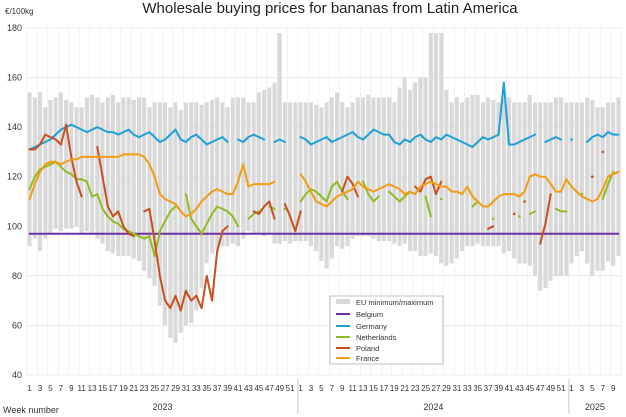  I want to click on x-axis-label: Week number, so click(31, 410).